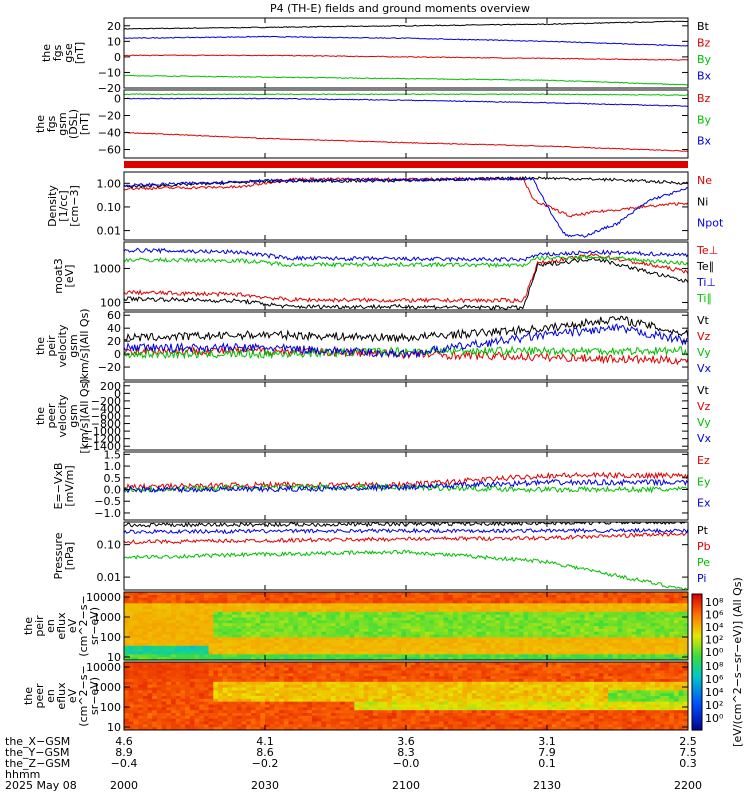 Image resolution: width=750 pixels, height=800 pixels. What do you see at coordinates (704, 180) in the screenshot?
I see `legend-Ne: Ne` at bounding box center [704, 180].